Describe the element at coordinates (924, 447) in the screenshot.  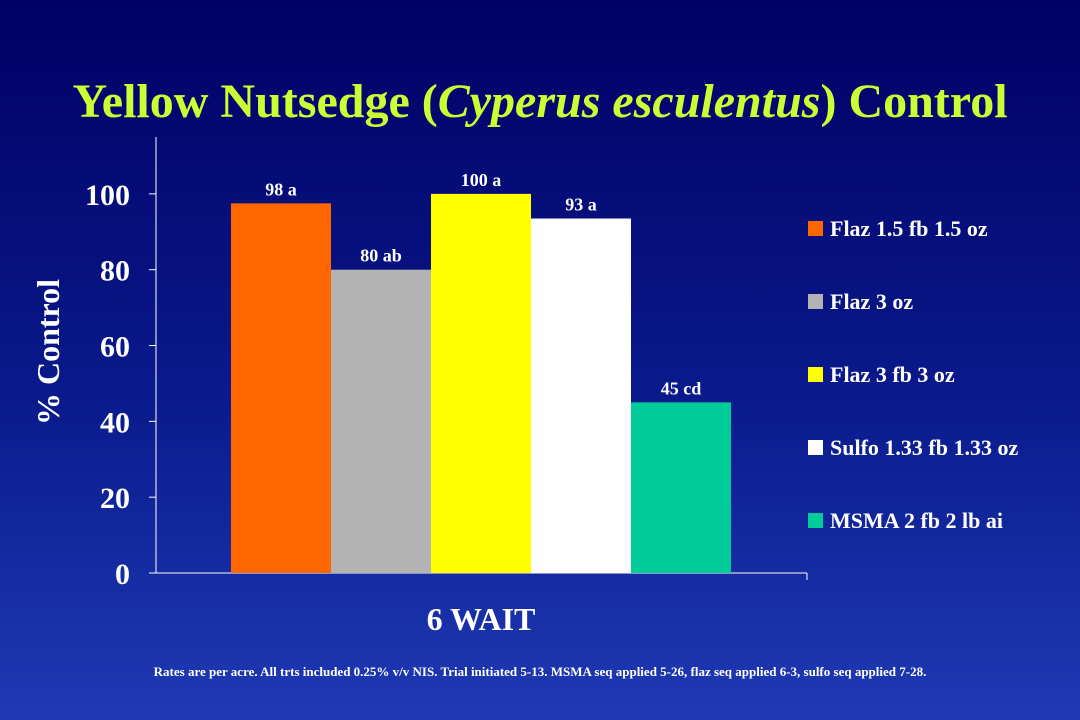
I see `legend-label: Sulfo 1.33 fb 1.33 oz` at that location.